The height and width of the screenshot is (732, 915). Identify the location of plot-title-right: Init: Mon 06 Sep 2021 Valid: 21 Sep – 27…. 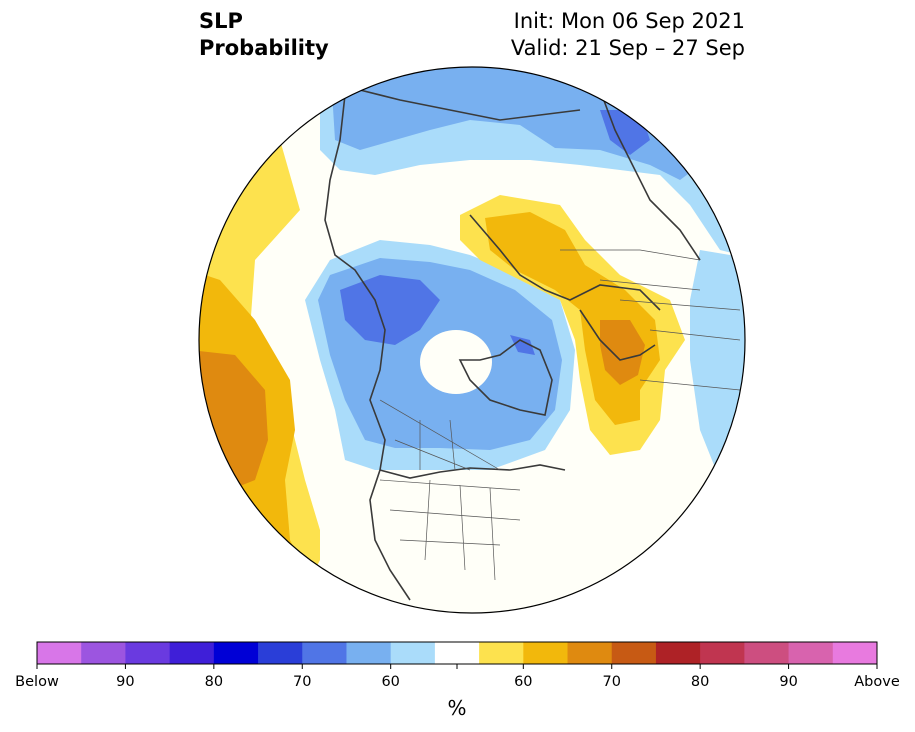
(628, 35).